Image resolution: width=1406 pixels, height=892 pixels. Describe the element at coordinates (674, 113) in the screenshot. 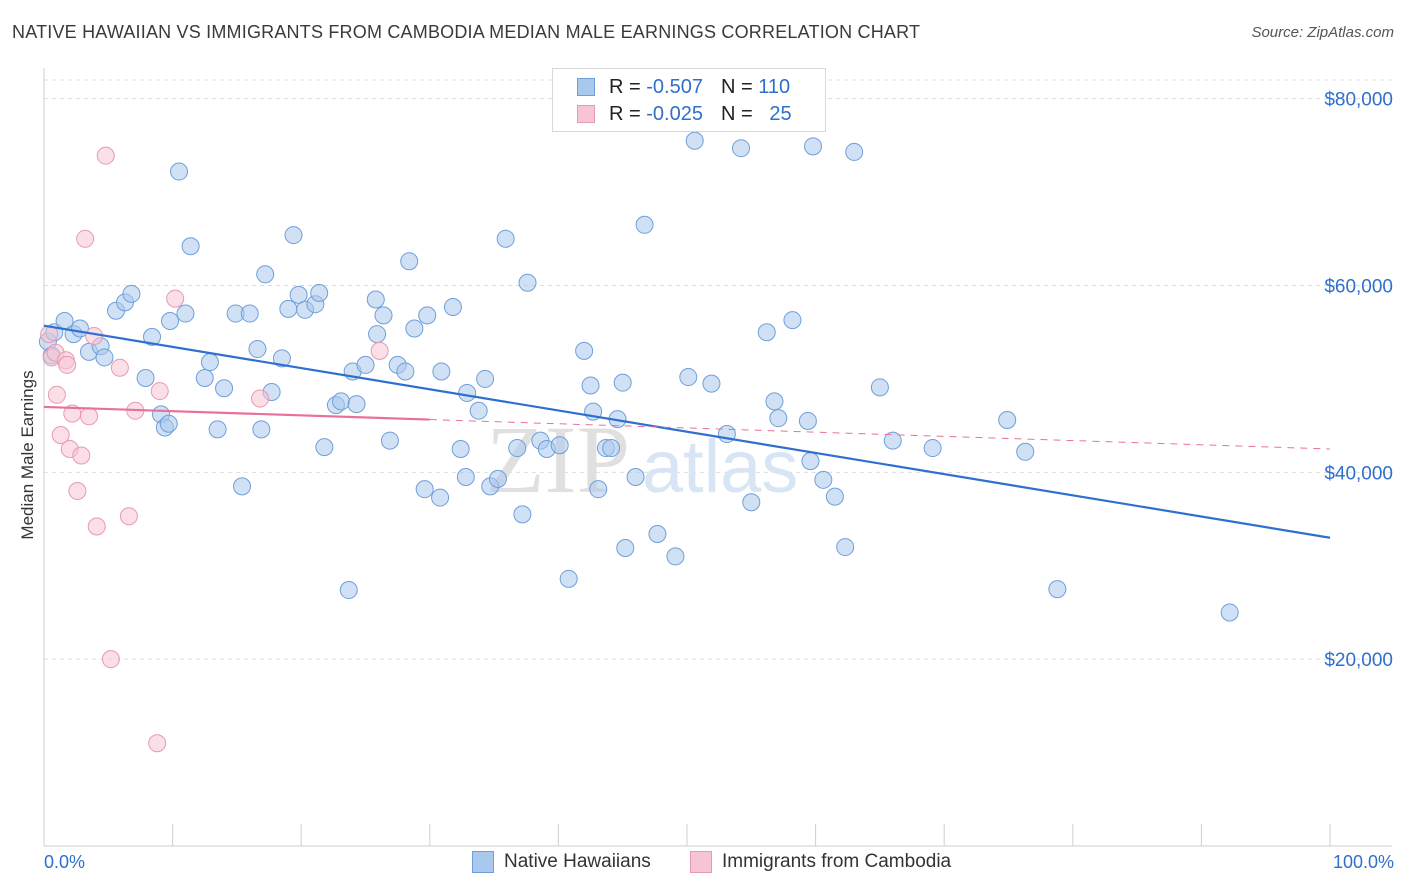

I see `legend-r-value: -0.025` at that location.